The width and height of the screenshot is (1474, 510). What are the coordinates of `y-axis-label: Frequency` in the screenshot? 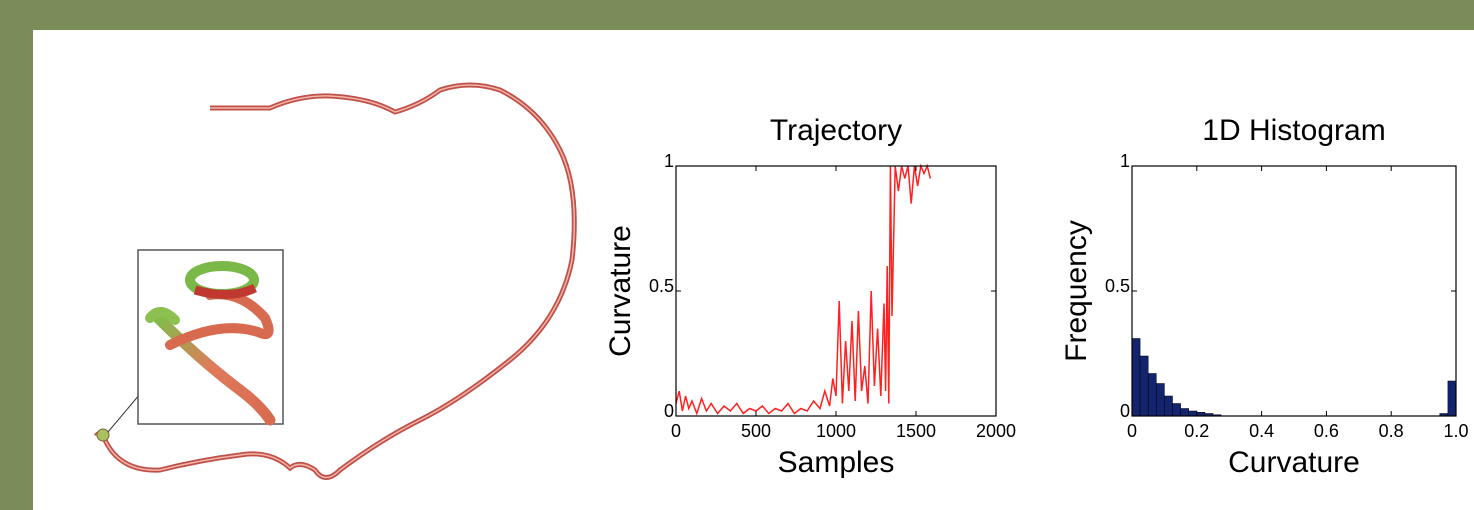 It's located at (1076, 291).